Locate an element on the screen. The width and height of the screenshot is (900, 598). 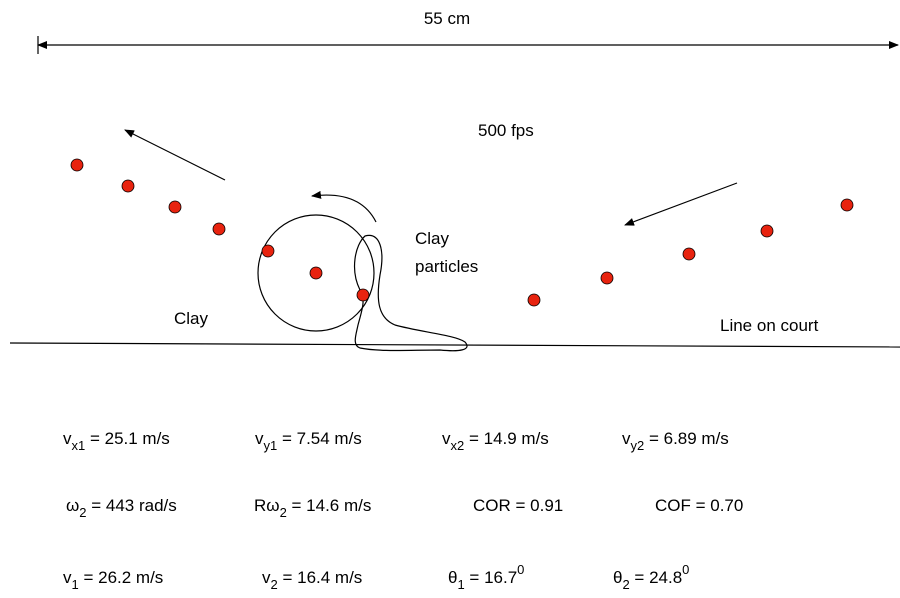
equation: v1 = 26.2 m/s is located at coordinates (113, 580).